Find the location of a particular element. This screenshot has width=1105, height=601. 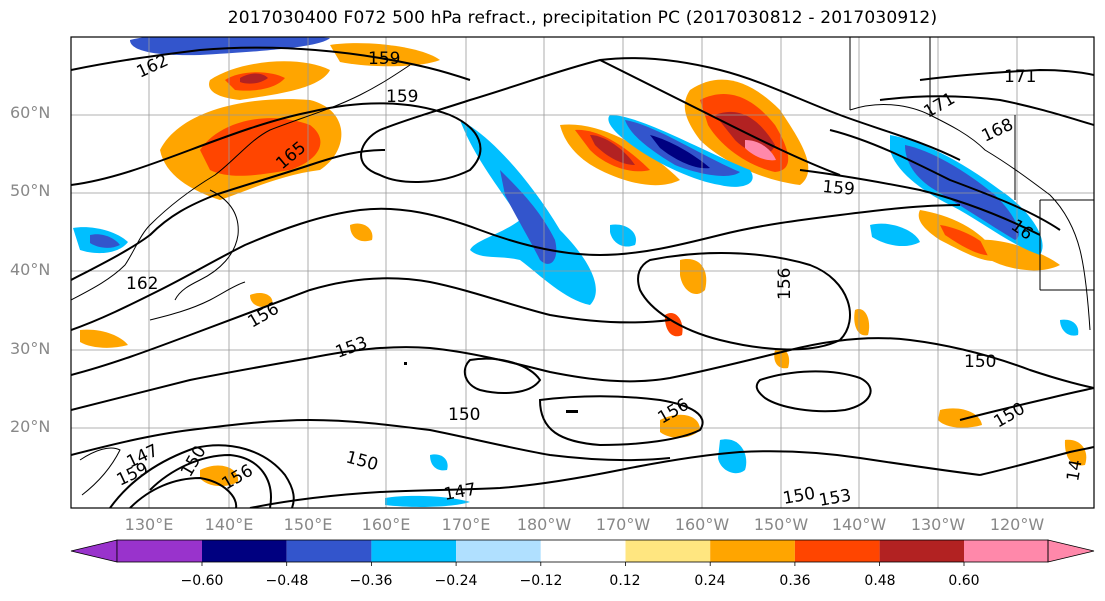

colorbar-tick-label: 0.24 is located at coordinates (710, 581).